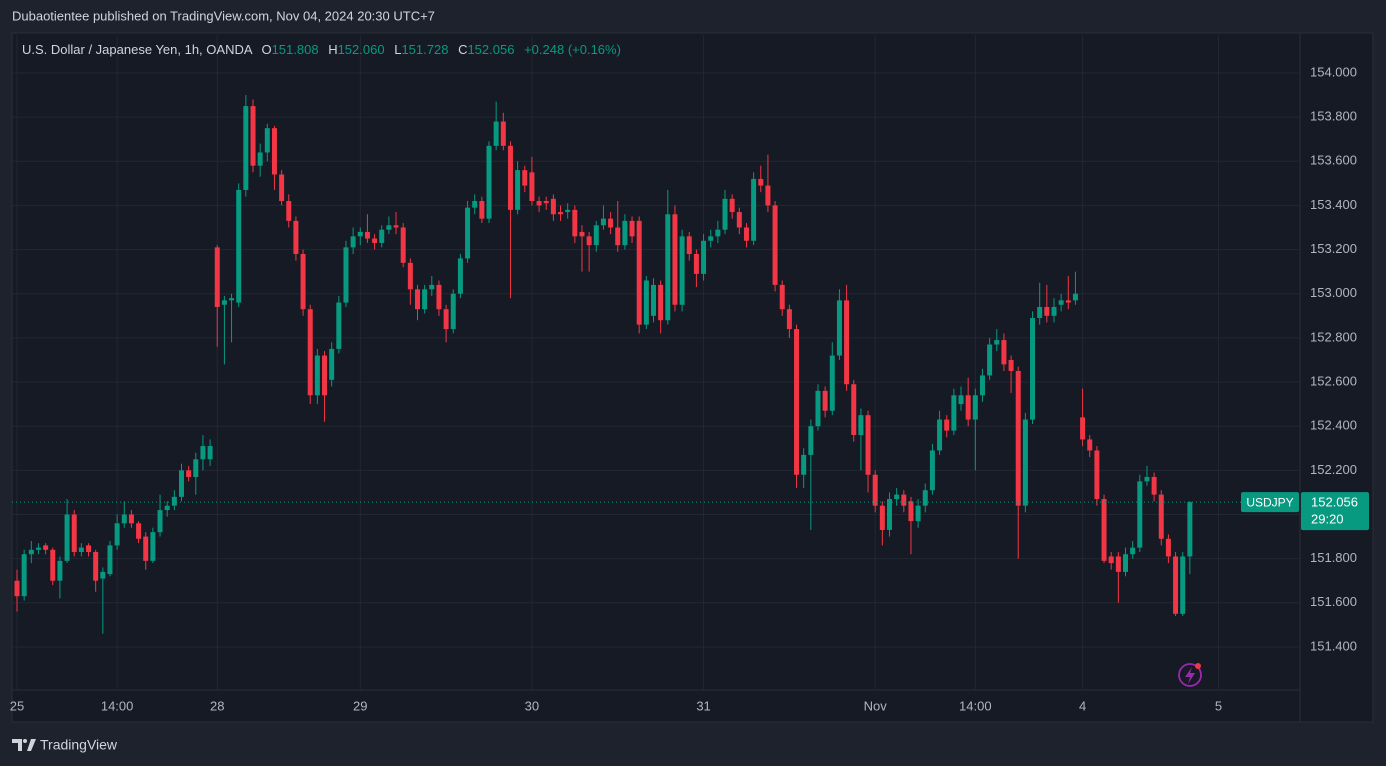  What do you see at coordinates (1333, 204) in the screenshot?
I see `y-tick-label: 153.400` at bounding box center [1333, 204].